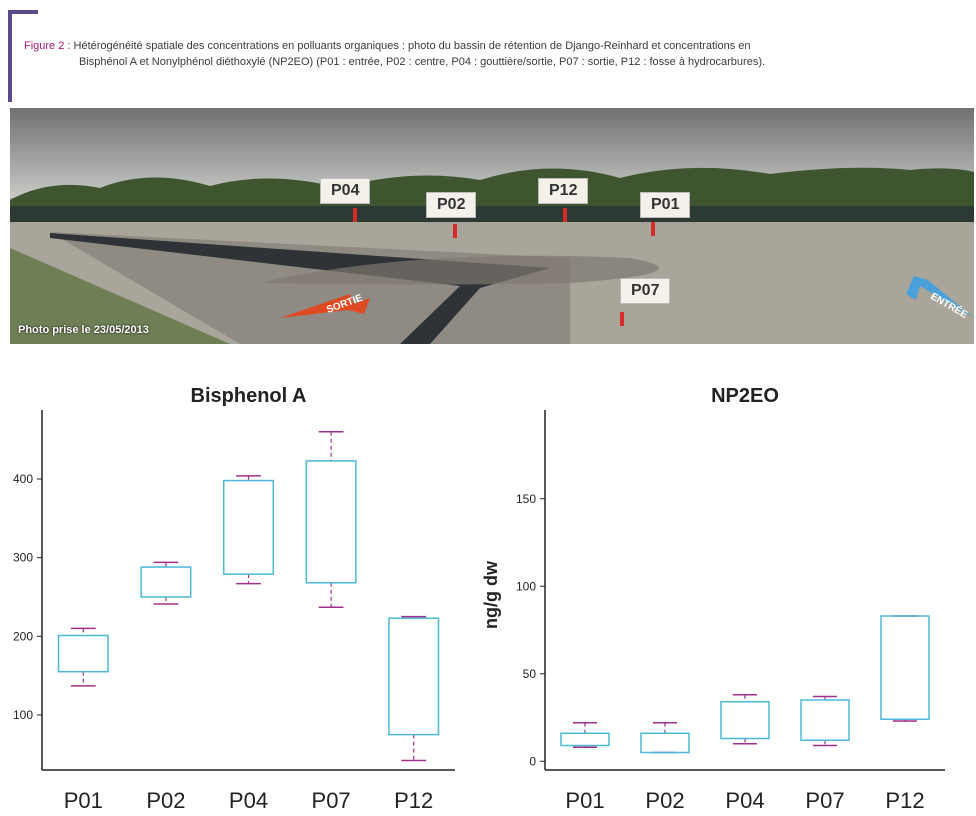 The width and height of the screenshot is (976, 816). What do you see at coordinates (248, 527) in the screenshot?
I see `bisphenol-box-p04` at bounding box center [248, 527].